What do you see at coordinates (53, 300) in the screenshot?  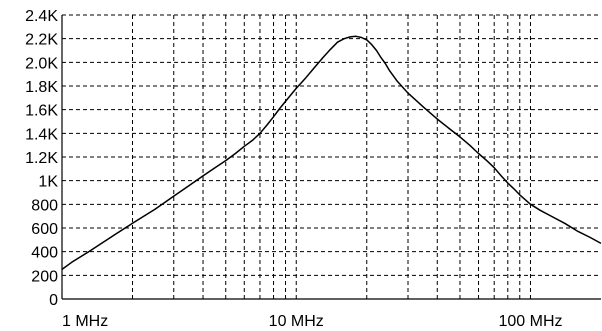 I see `y-tick-label: 0` at bounding box center [53, 300].